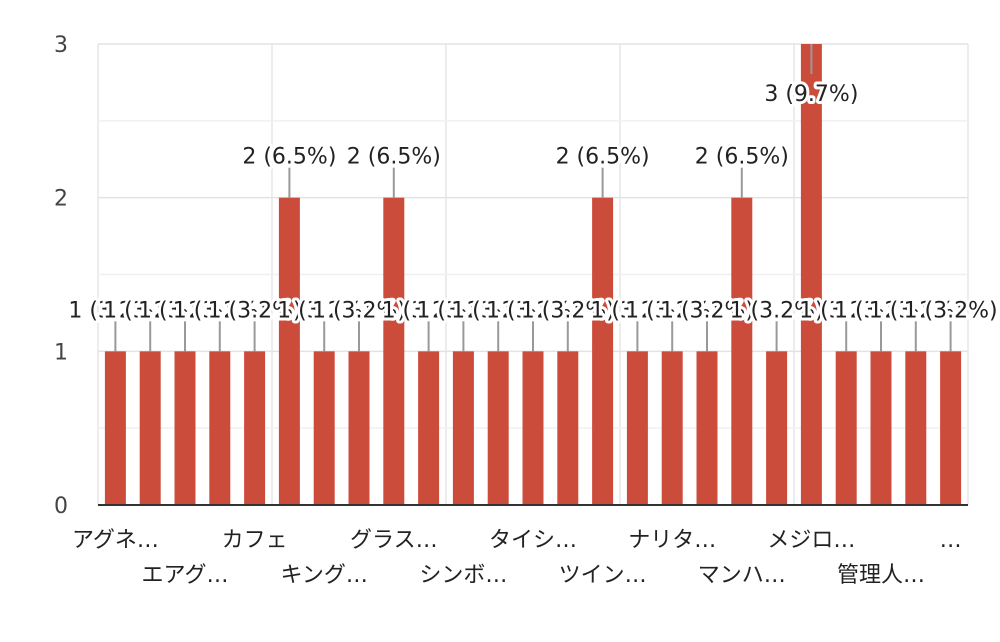  I want to click on y-tick-label: 2, so click(61, 199).